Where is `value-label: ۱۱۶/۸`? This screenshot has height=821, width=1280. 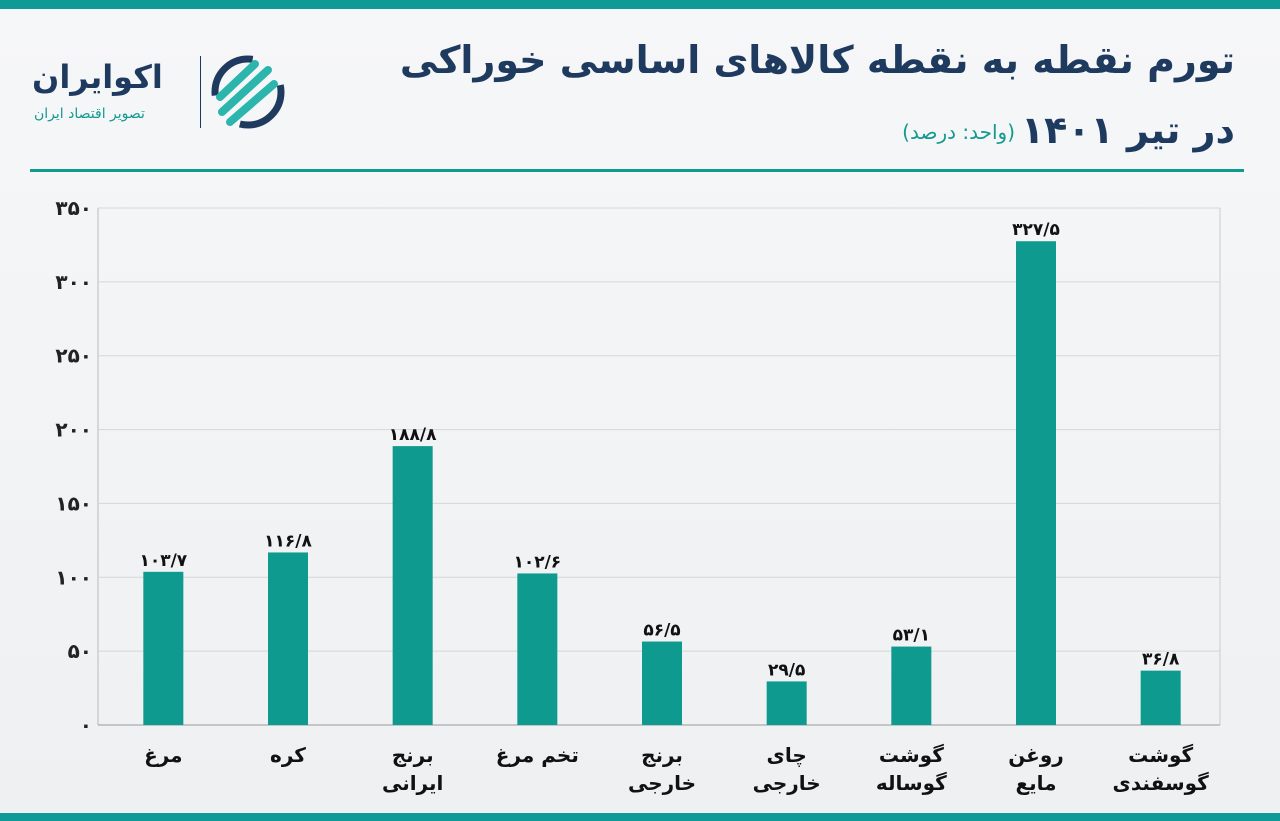
value-label: ۱۱۶/۸ is located at coordinates (288, 541).